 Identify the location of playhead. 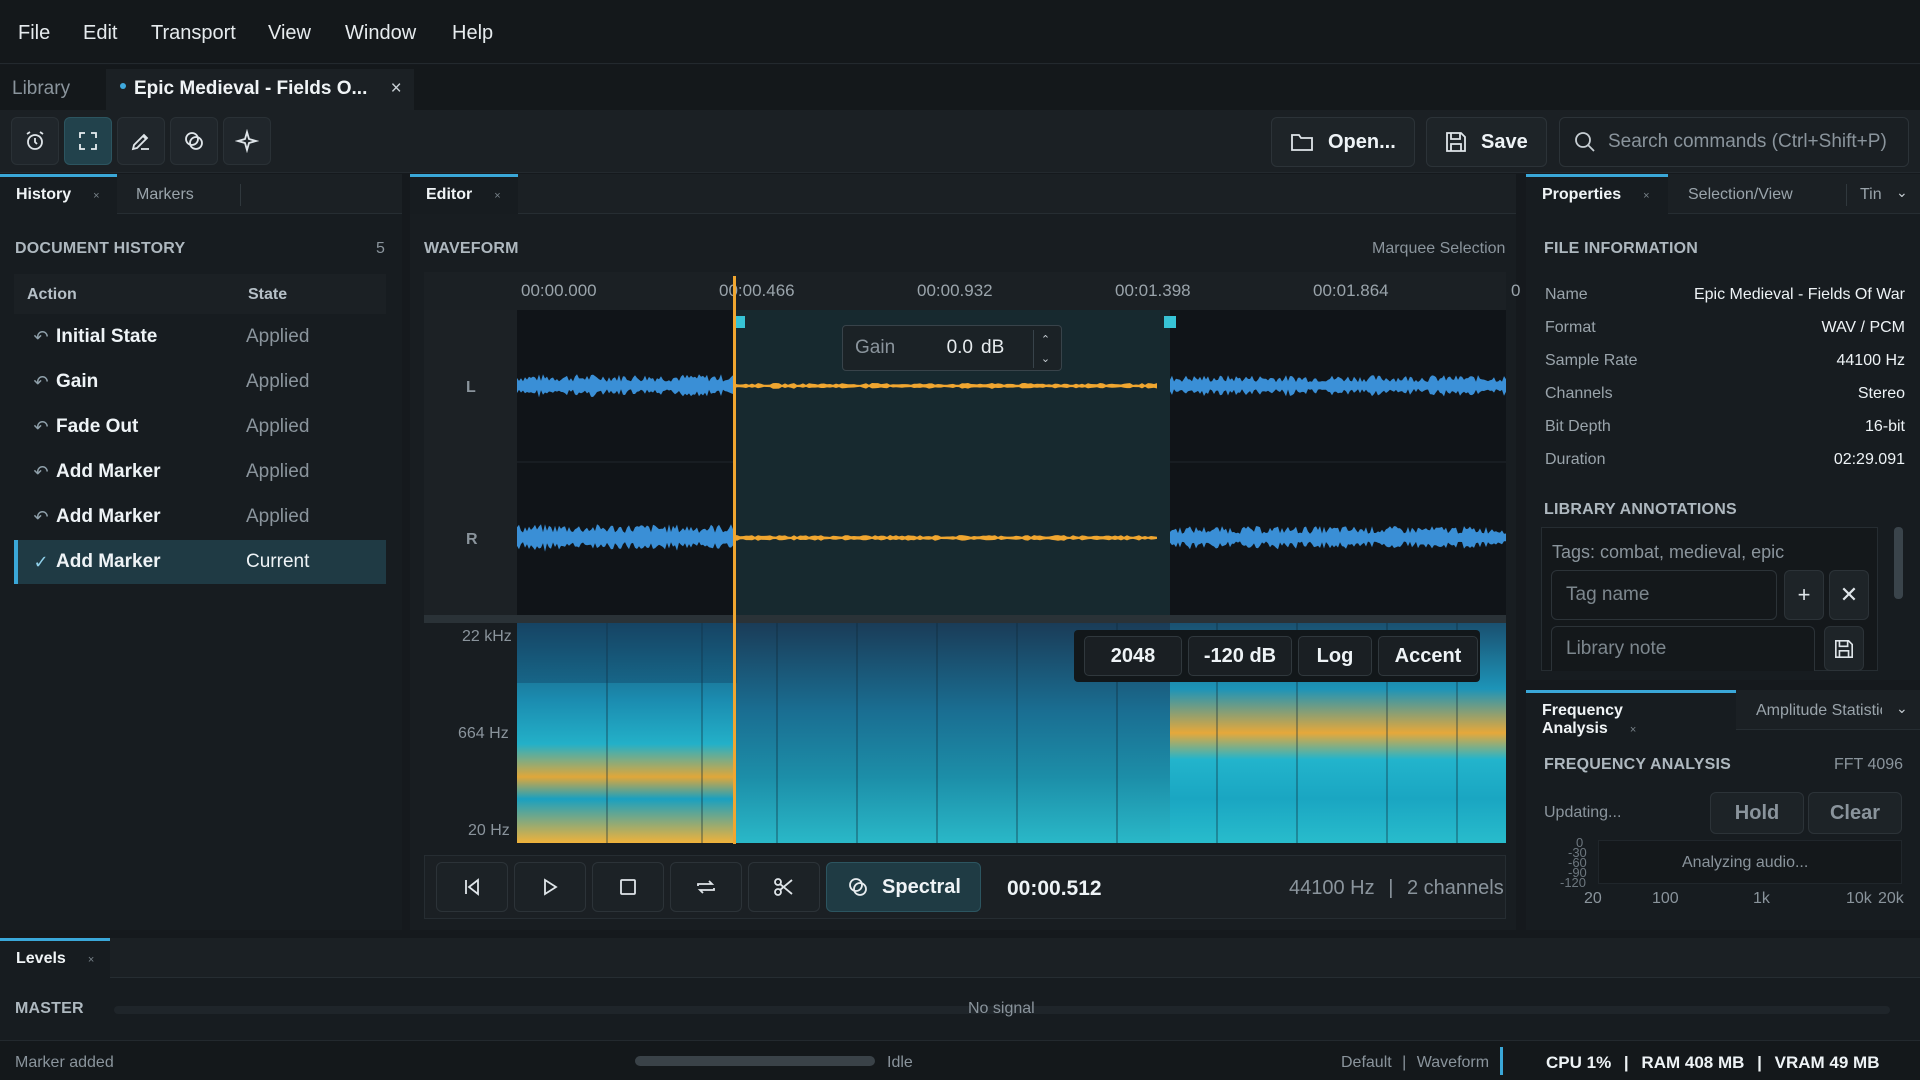
(734, 560).